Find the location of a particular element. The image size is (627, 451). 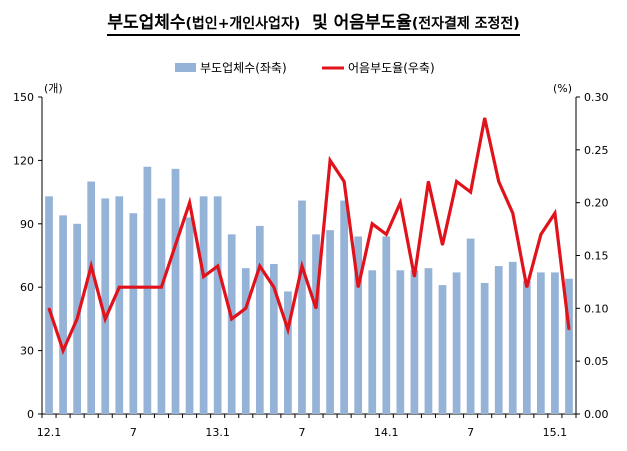

y-right-tick-label: 0.05 is located at coordinates (596, 361).